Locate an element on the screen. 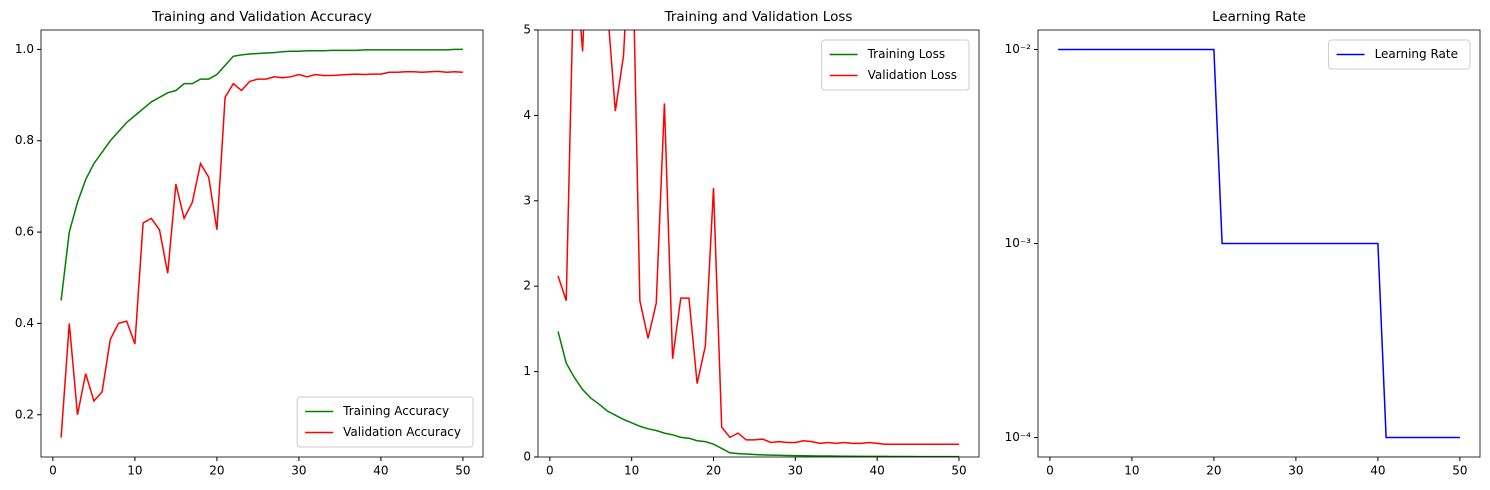 Image resolution: width=1490 pixels, height=490 pixels. y-tick-label: 3 is located at coordinates (527, 200).